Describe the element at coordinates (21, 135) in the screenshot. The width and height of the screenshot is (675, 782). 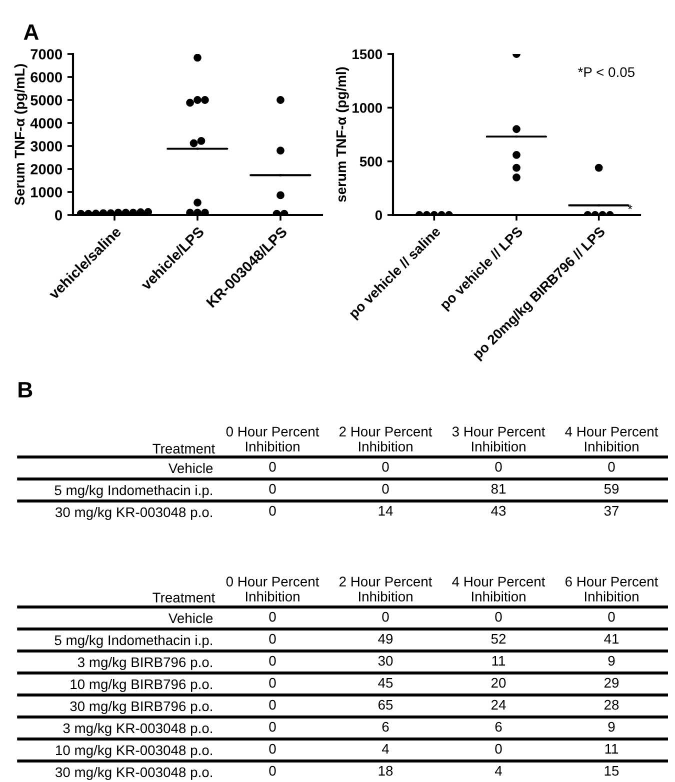
I see `y-axis-title: Serum TNF-α (pg/mL)` at that location.